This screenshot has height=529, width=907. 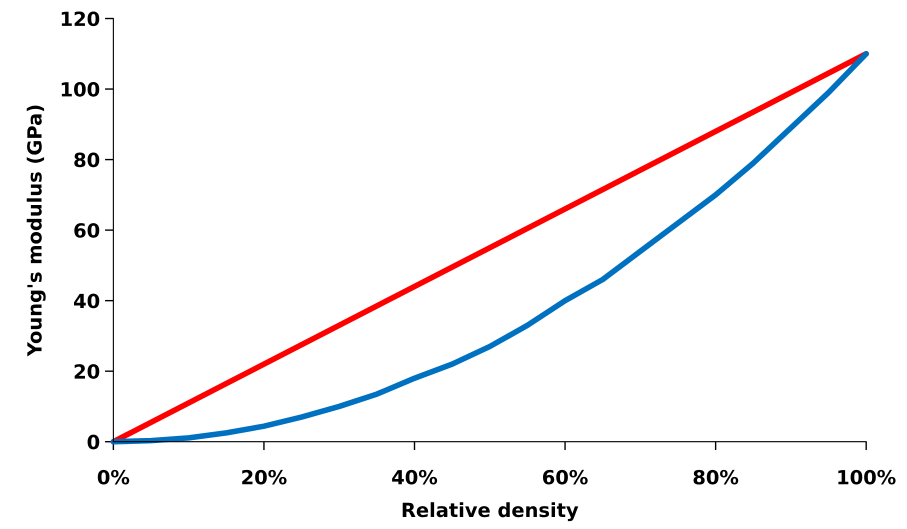 I want to click on y-tick-label: 60, so click(x=87, y=230).